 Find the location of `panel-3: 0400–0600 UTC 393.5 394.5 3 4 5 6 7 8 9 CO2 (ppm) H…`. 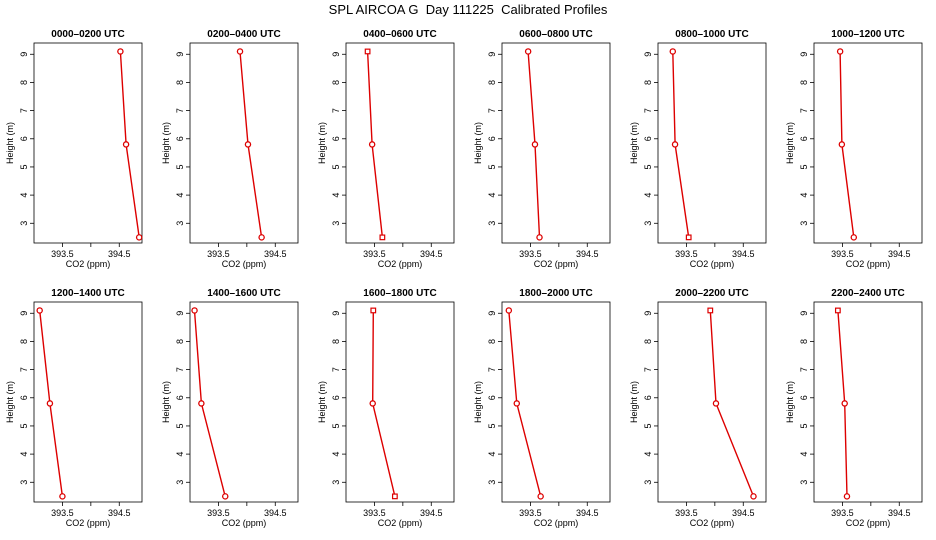

panel-3: 0400–0600 UTC 393.5 394.5 3 4 5 6 7 8 9 CO2 (ppm) H… is located at coordinates (386, 149).